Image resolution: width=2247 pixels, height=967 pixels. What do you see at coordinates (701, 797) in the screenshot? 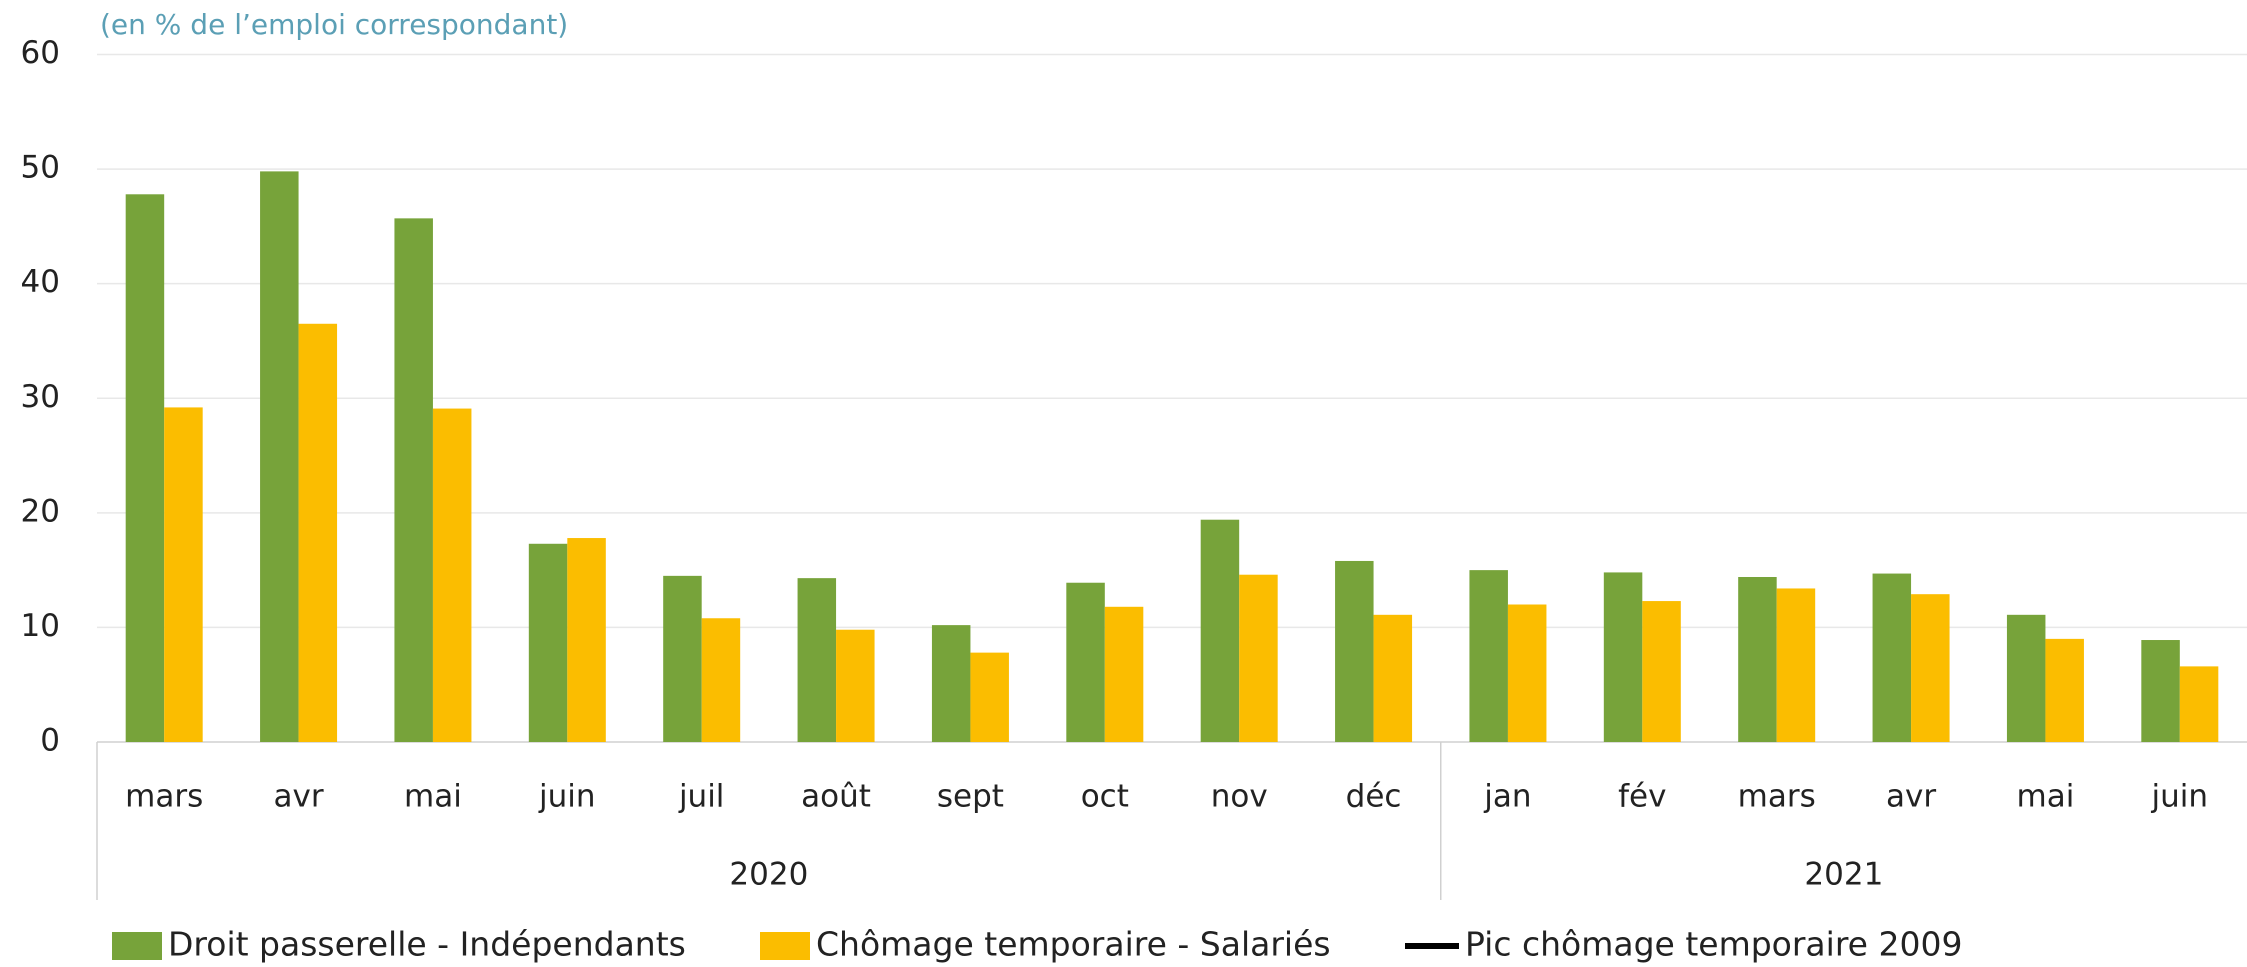
I see `x-tick-label: juil` at bounding box center [701, 797].